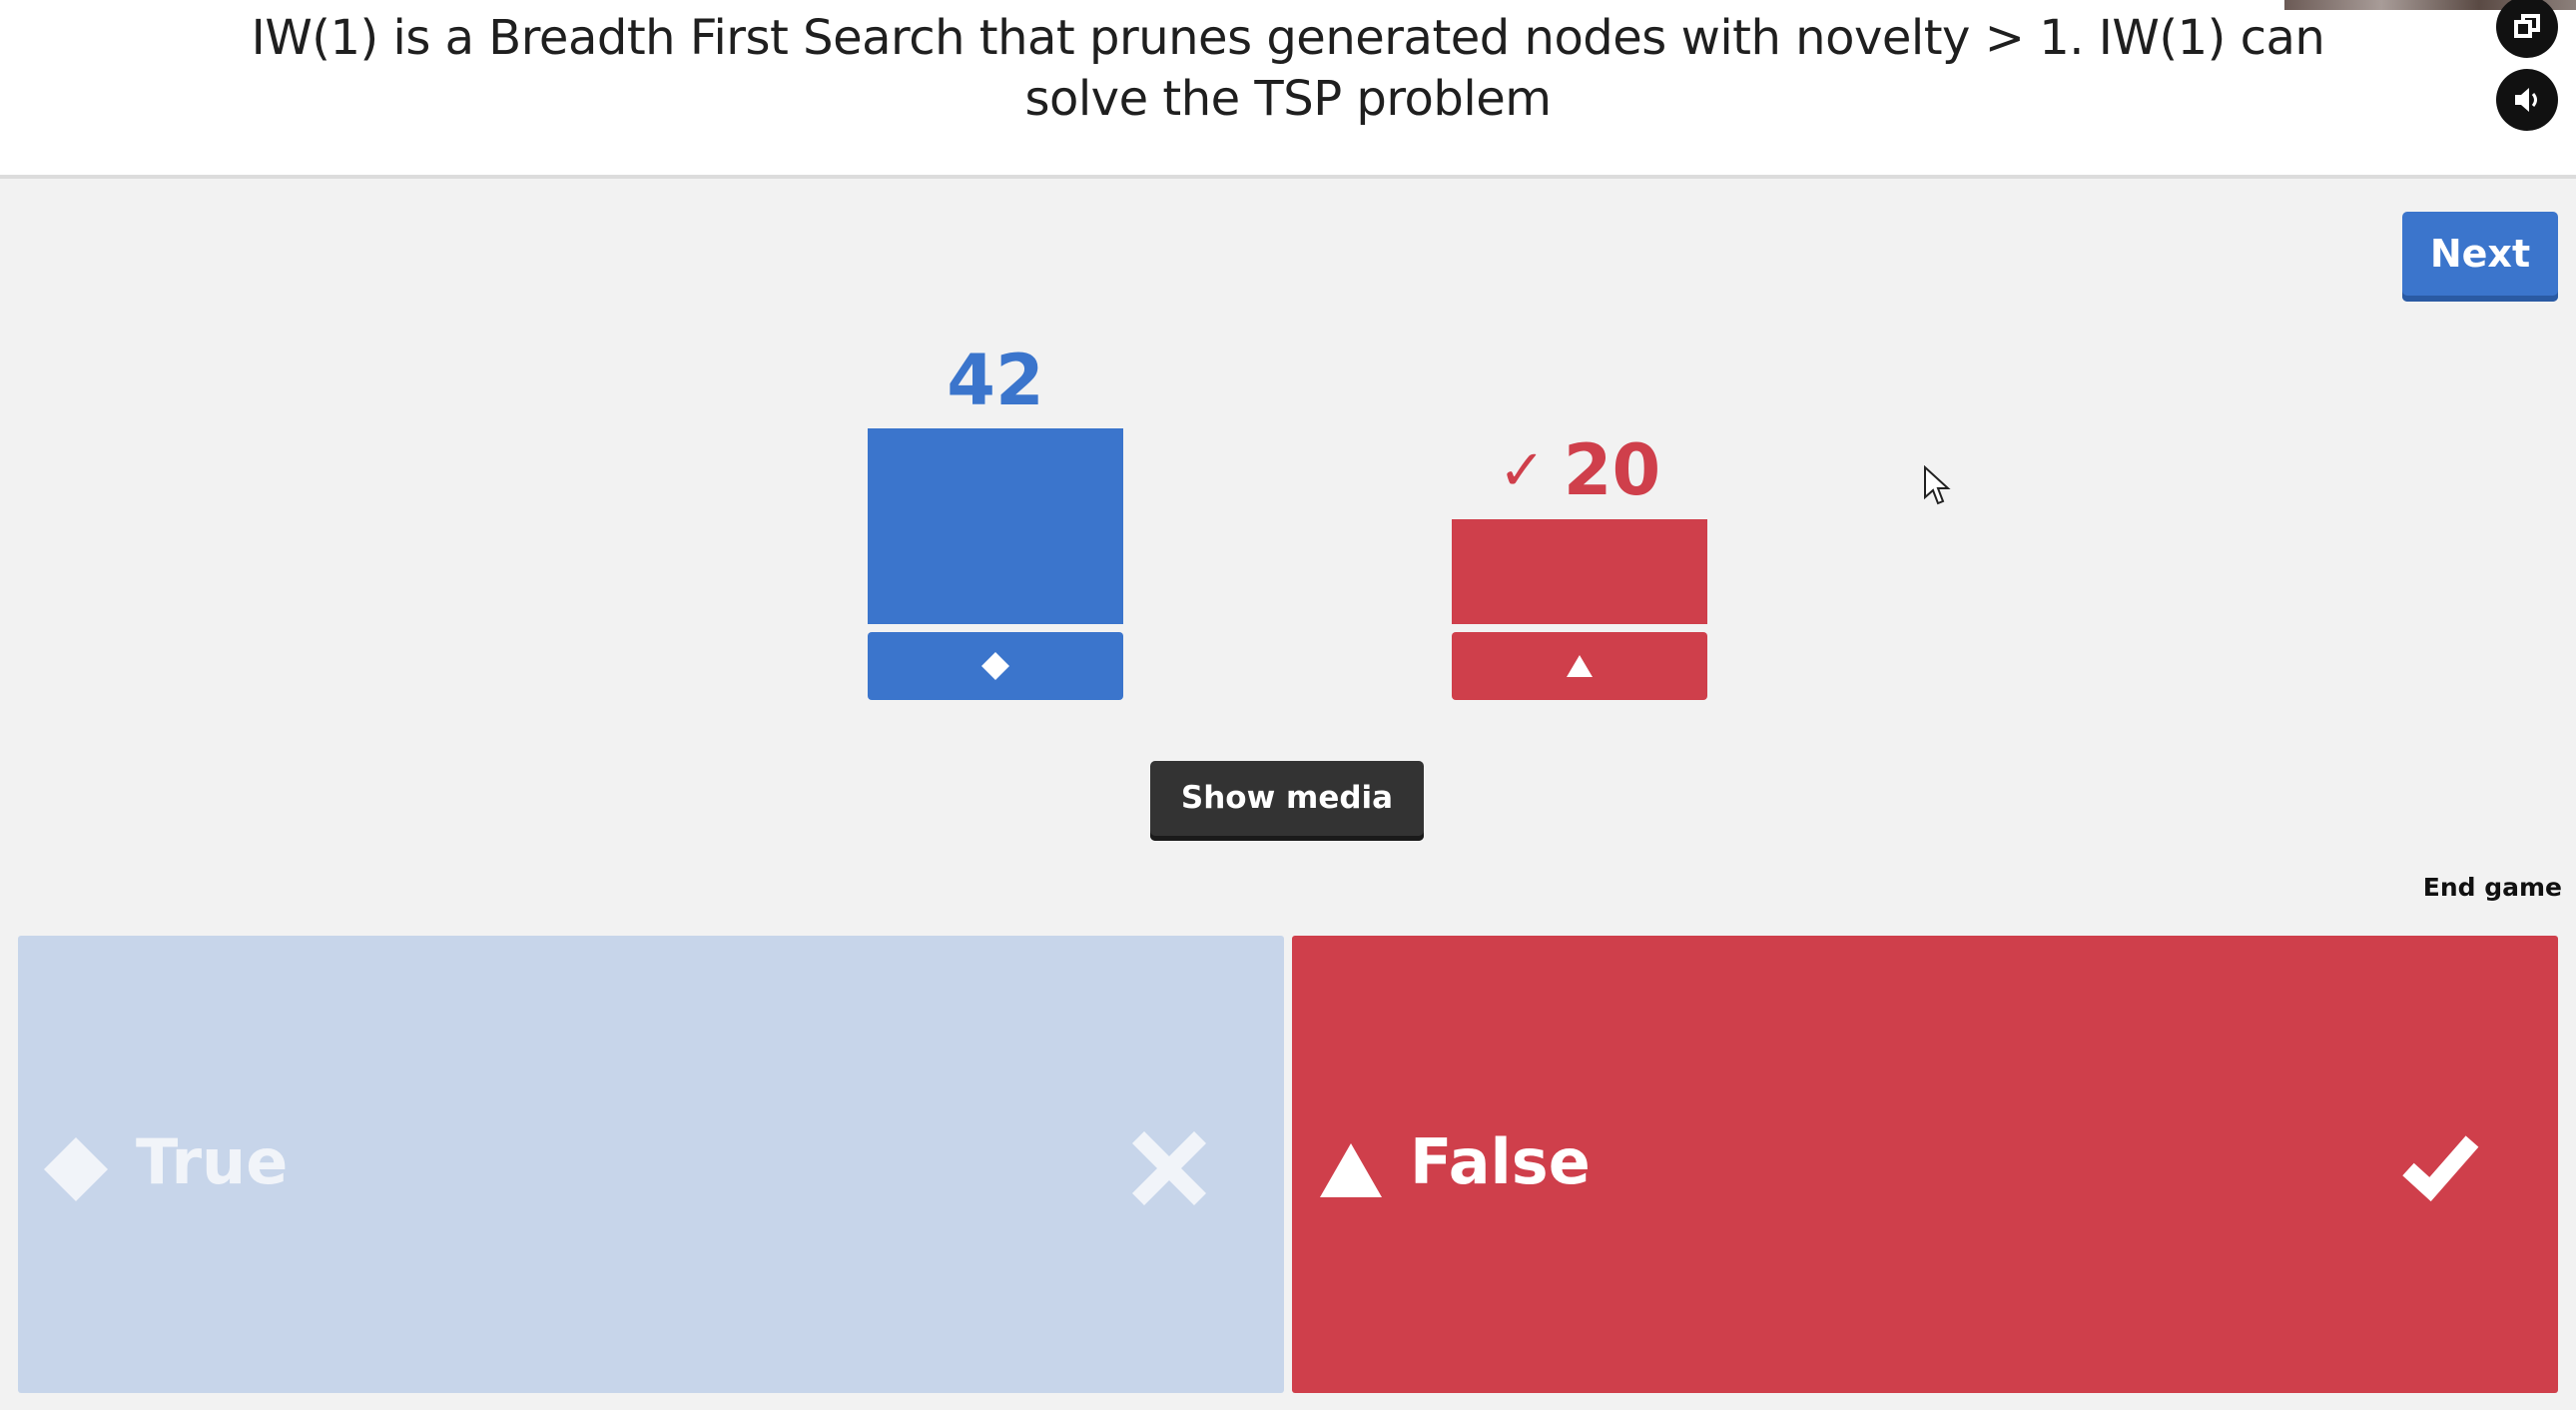 The image size is (2576, 1410). What do you see at coordinates (1169, 1168) in the screenshot?
I see `incorrect-x-icon` at bounding box center [1169, 1168].